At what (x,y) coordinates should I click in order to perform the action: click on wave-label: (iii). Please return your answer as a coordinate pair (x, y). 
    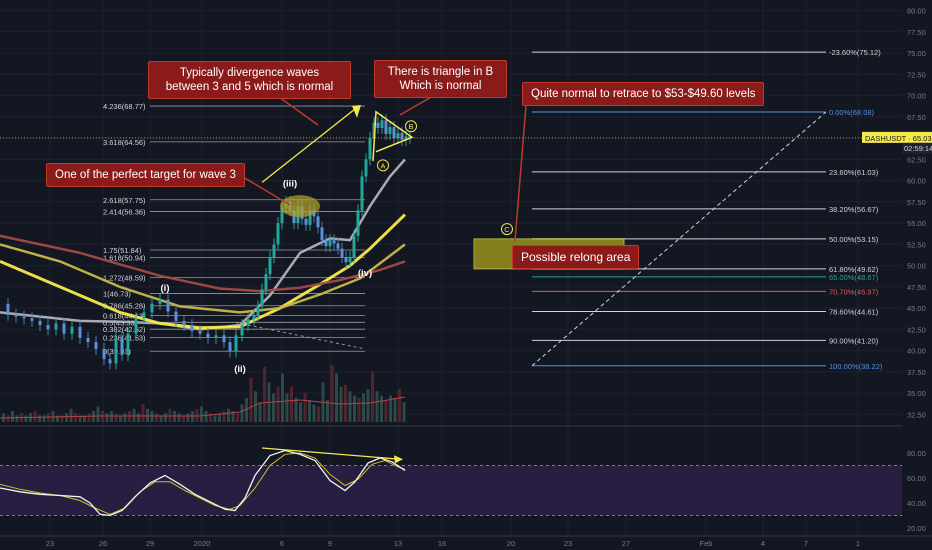
    Looking at the image, I should click on (290, 184).